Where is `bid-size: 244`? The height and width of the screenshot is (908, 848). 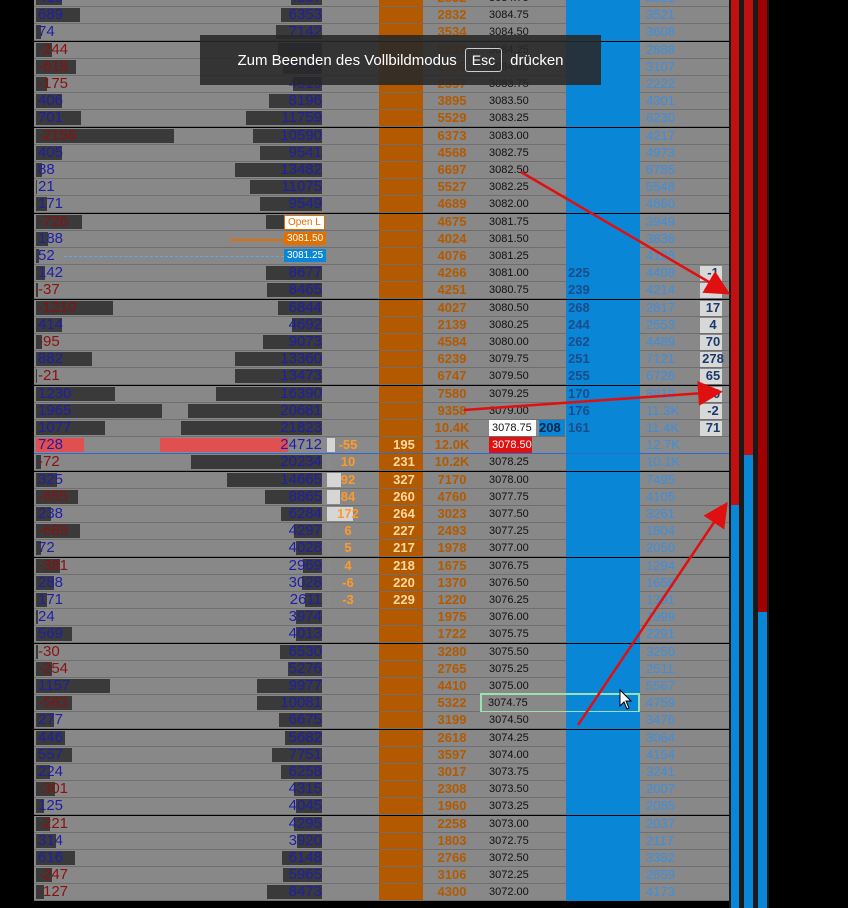 bid-size: 244 is located at coordinates (579, 324).